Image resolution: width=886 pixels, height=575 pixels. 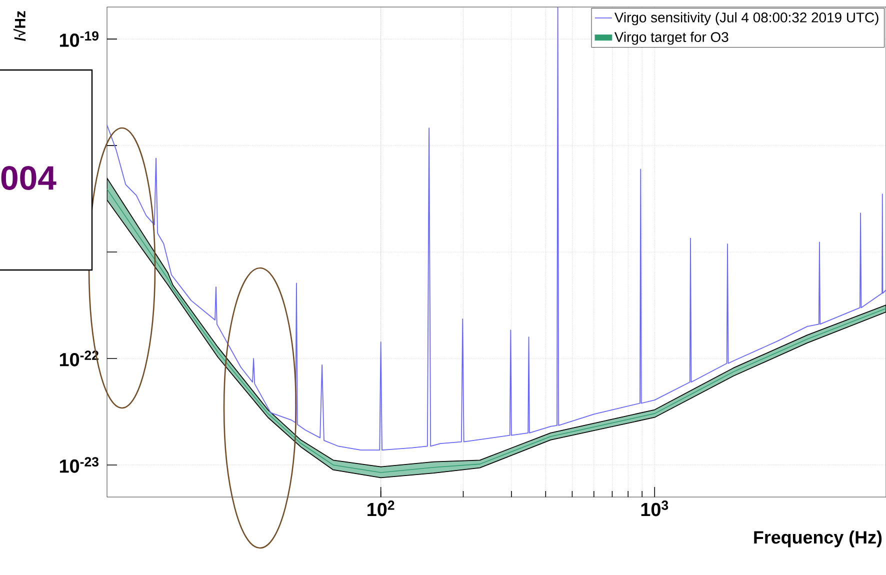 I want to click on legend-label: Virgo sensitivity (Jul 4 08:00:32 2019 UTC), so click(x=746, y=19).